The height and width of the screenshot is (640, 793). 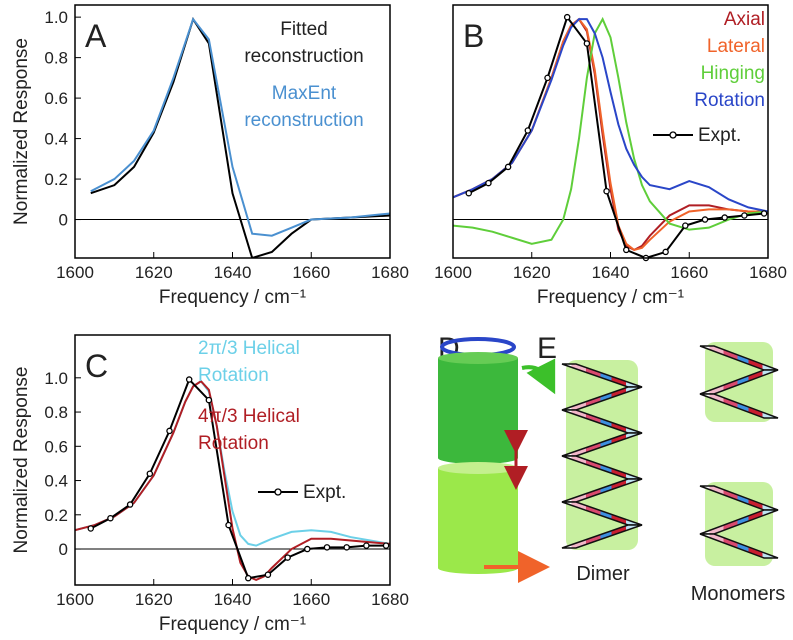 What do you see at coordinates (603, 574) in the screenshot?
I see `caption: Dimer` at bounding box center [603, 574].